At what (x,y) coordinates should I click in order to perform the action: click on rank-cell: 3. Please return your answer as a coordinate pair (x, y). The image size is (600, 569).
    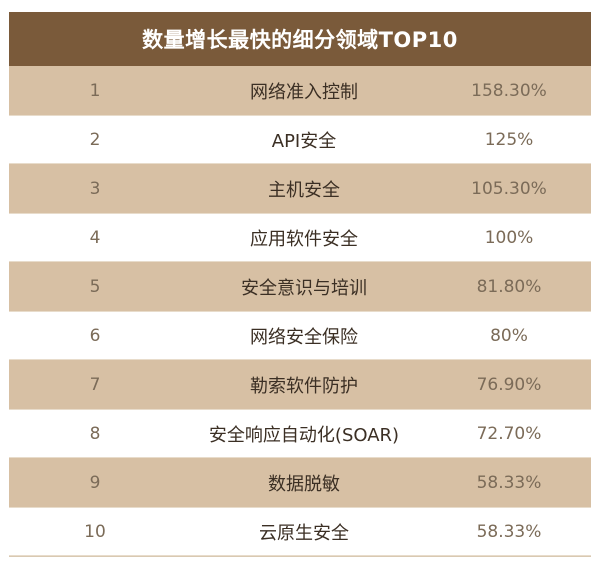
    Looking at the image, I should click on (95, 188).